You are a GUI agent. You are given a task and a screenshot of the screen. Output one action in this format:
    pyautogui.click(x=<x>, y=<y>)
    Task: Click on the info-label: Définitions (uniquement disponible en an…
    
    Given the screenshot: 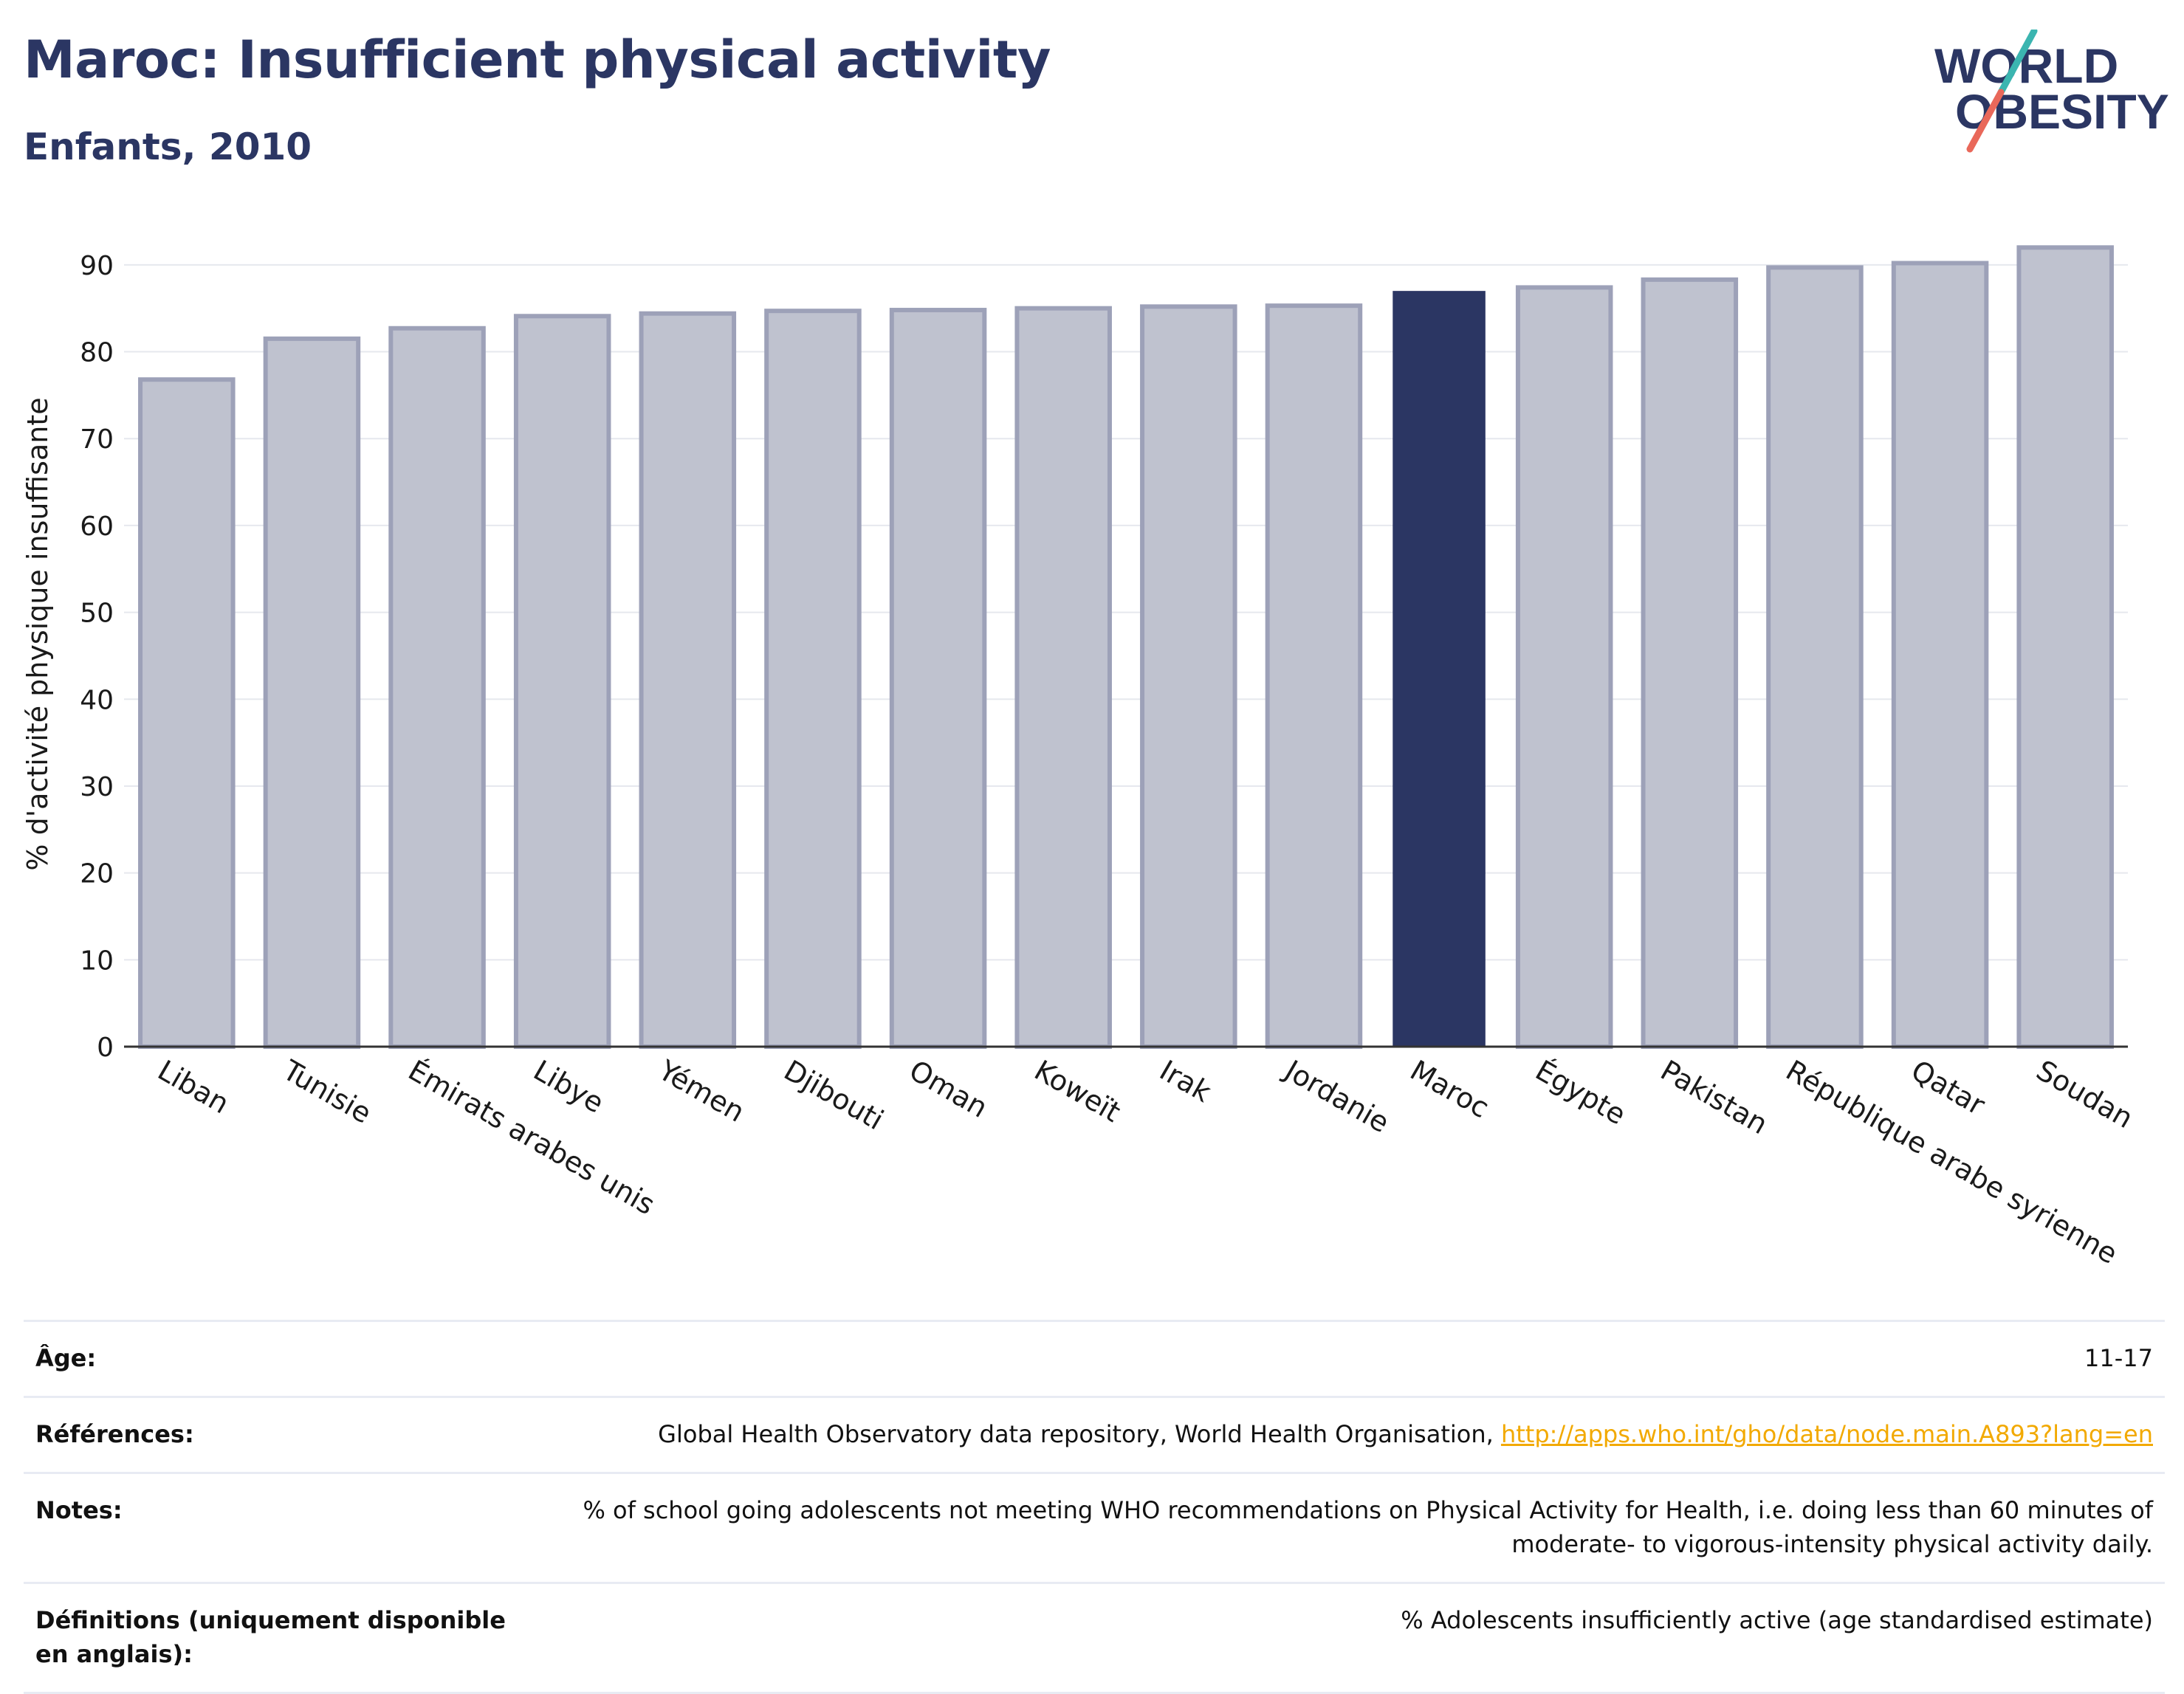 What is the action you would take?
    pyautogui.click(x=271, y=1637)
    